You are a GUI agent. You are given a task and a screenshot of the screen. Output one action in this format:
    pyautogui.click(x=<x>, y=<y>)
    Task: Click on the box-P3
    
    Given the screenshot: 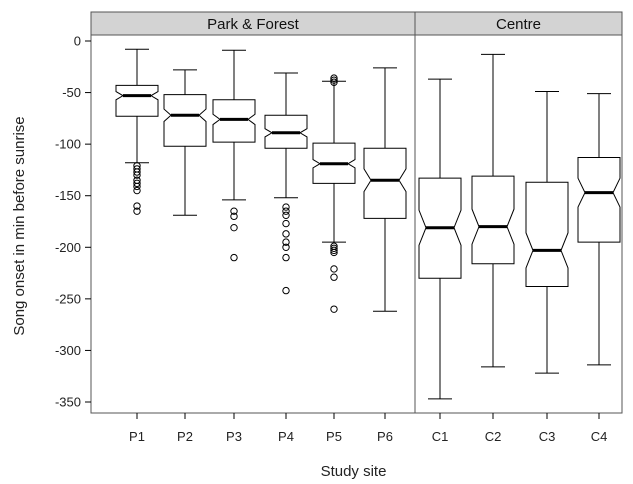 What is the action you would take?
    pyautogui.click(x=234, y=155)
    